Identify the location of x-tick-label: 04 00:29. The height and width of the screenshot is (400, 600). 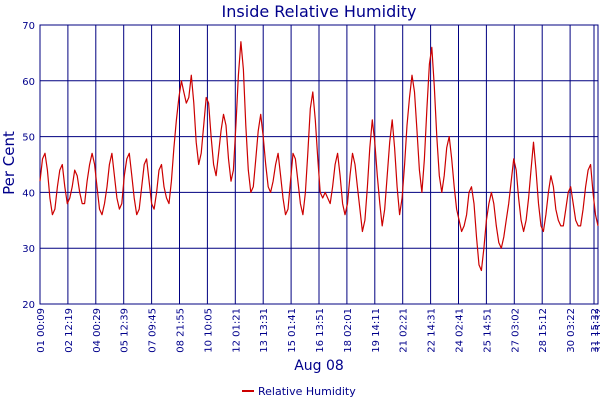
(97, 330).